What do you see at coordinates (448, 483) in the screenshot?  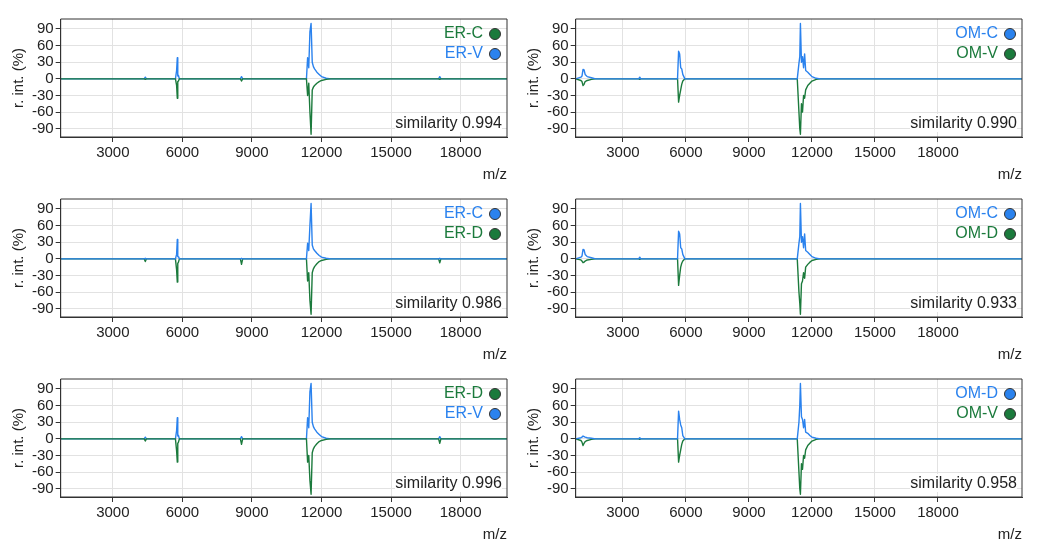 I see `annotation: similarity 0.996` at bounding box center [448, 483].